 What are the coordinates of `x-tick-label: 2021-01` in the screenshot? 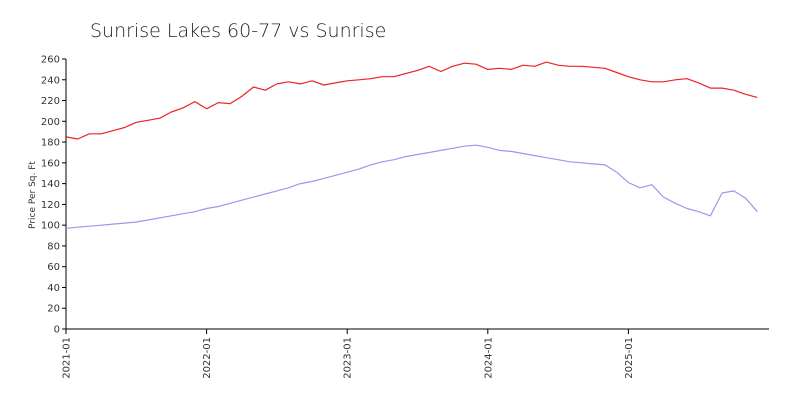 It's located at (67, 358).